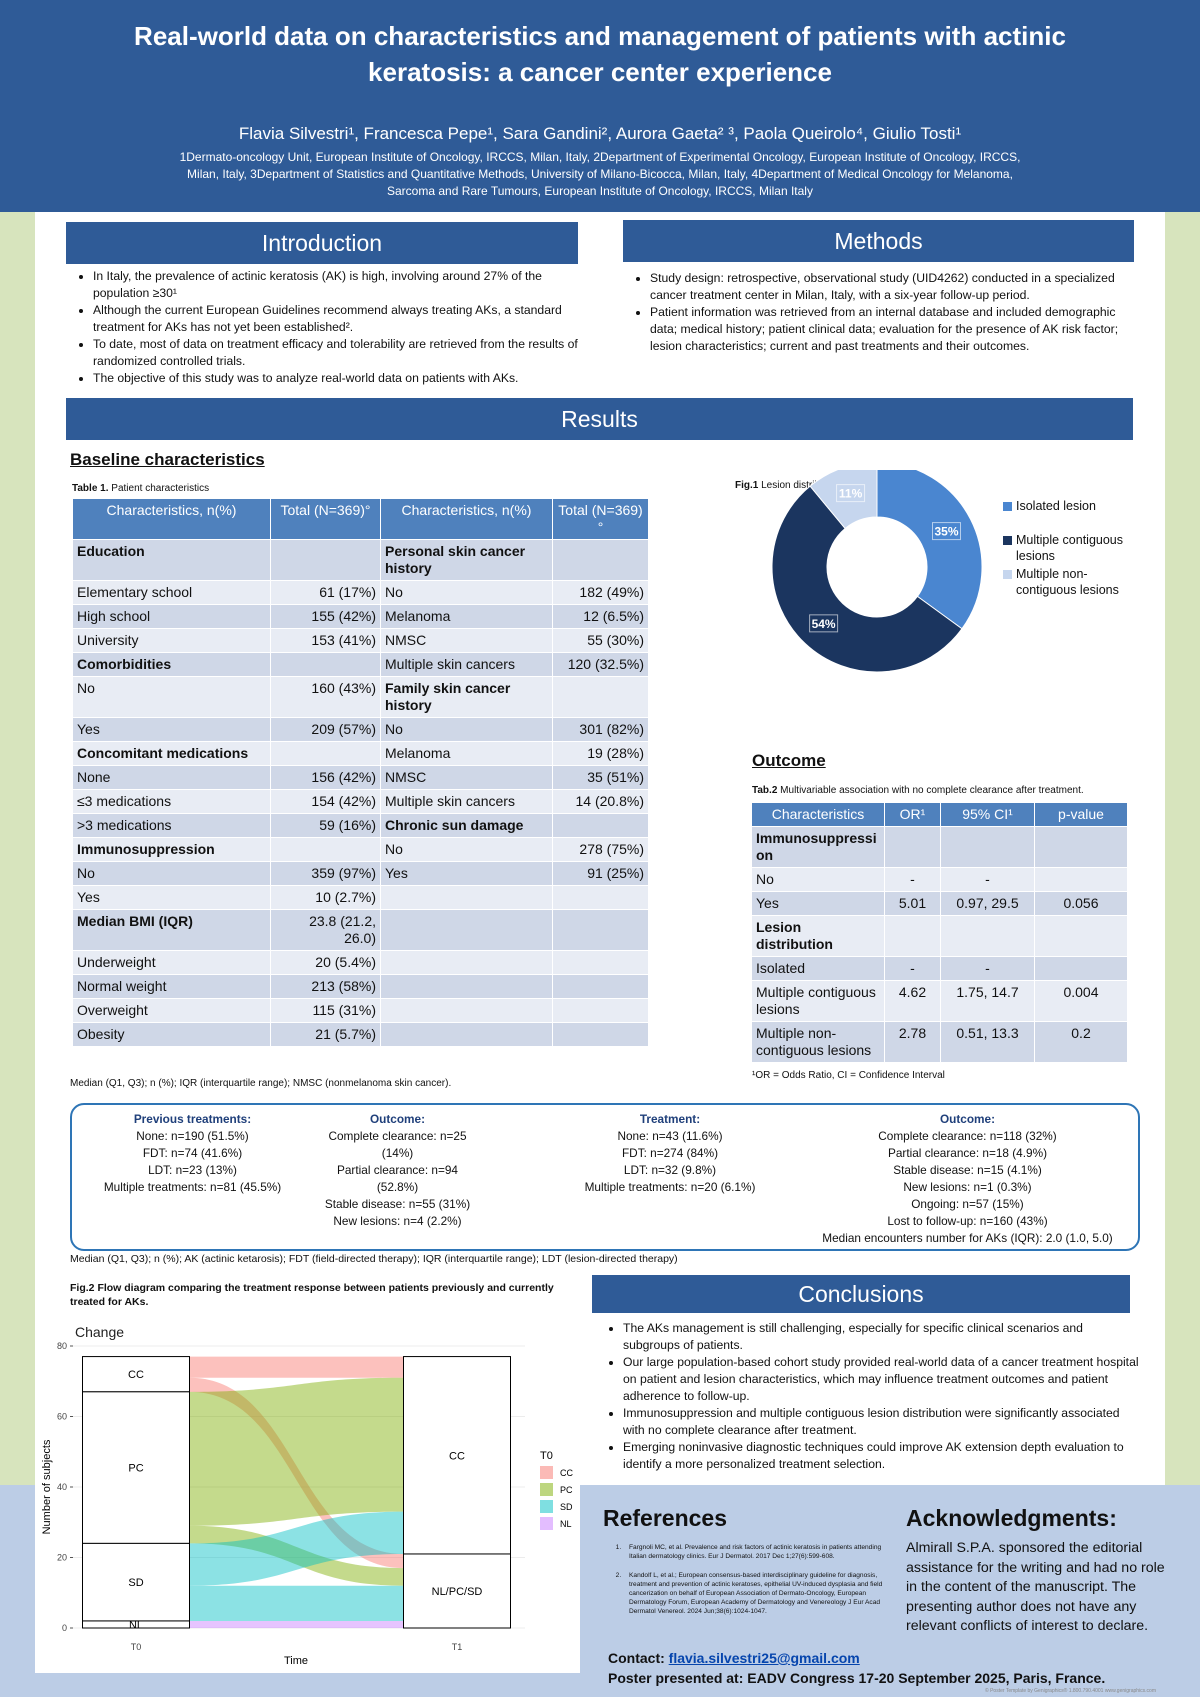  What do you see at coordinates (325, 897) in the screenshot?
I see `table-cell: 10 (2.7%)` at bounding box center [325, 897].